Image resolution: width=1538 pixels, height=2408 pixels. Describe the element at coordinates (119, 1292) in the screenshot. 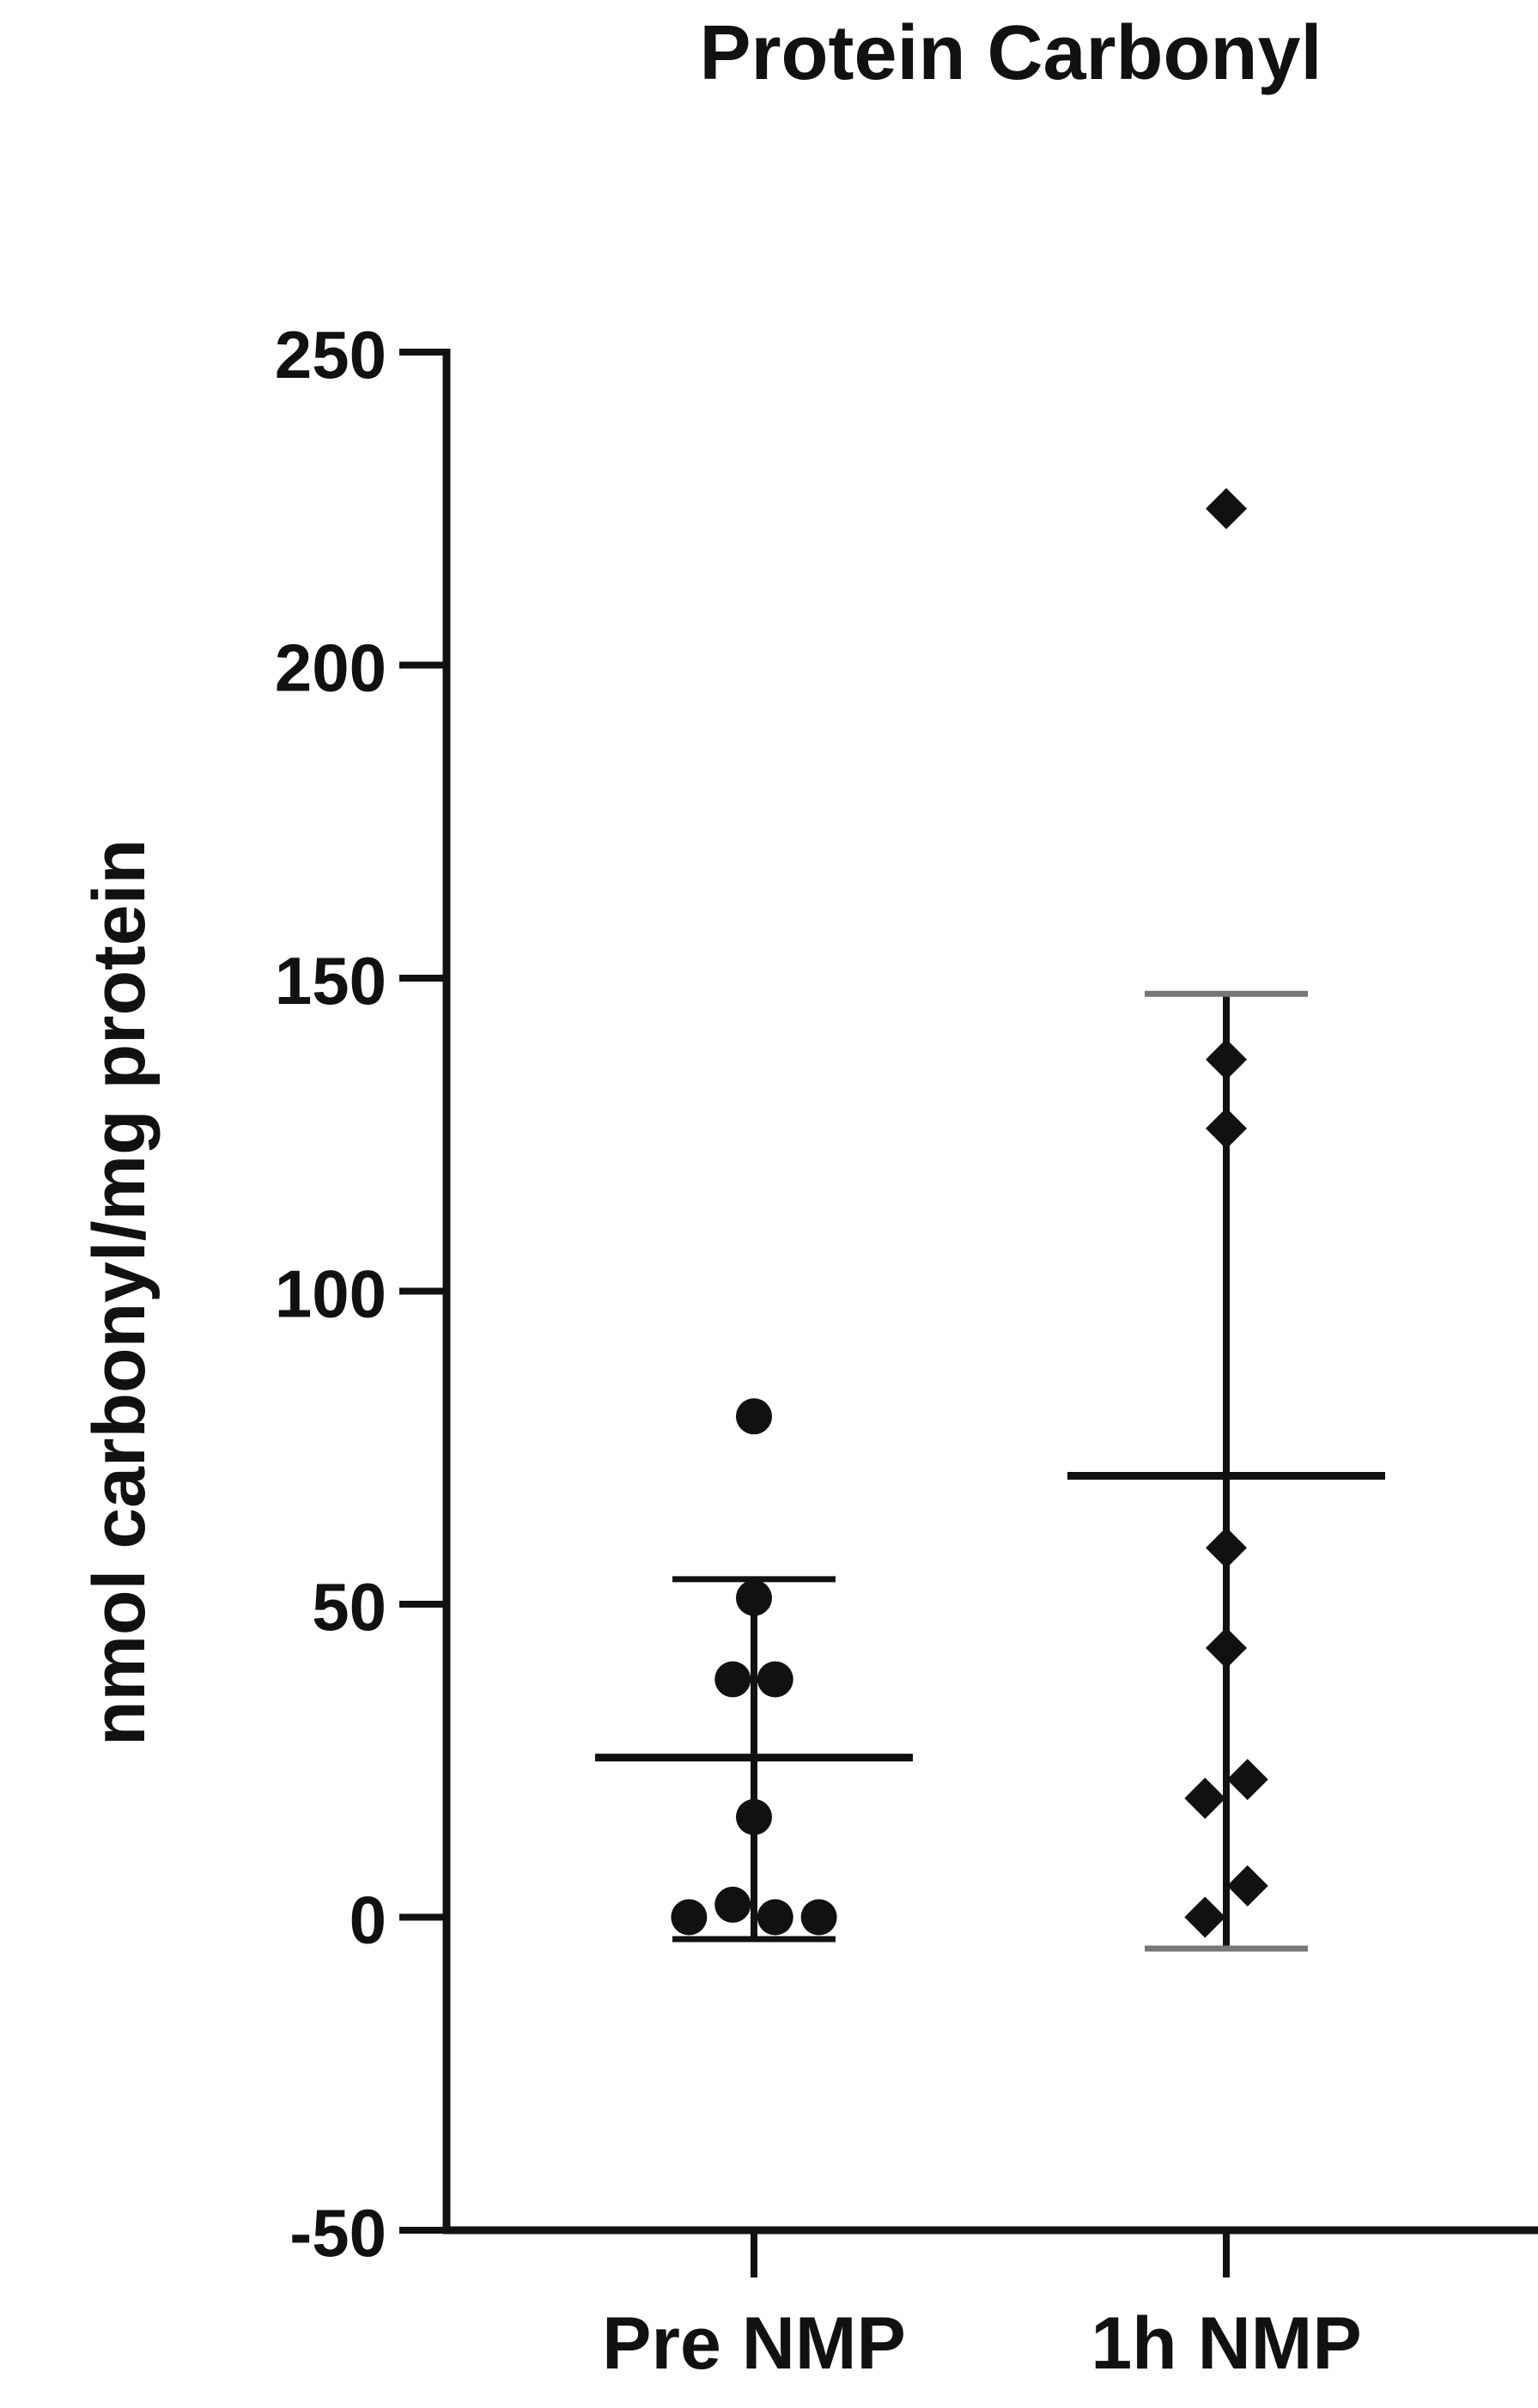

I see `y-axis-label: nmol carbonyl/mg protein` at that location.